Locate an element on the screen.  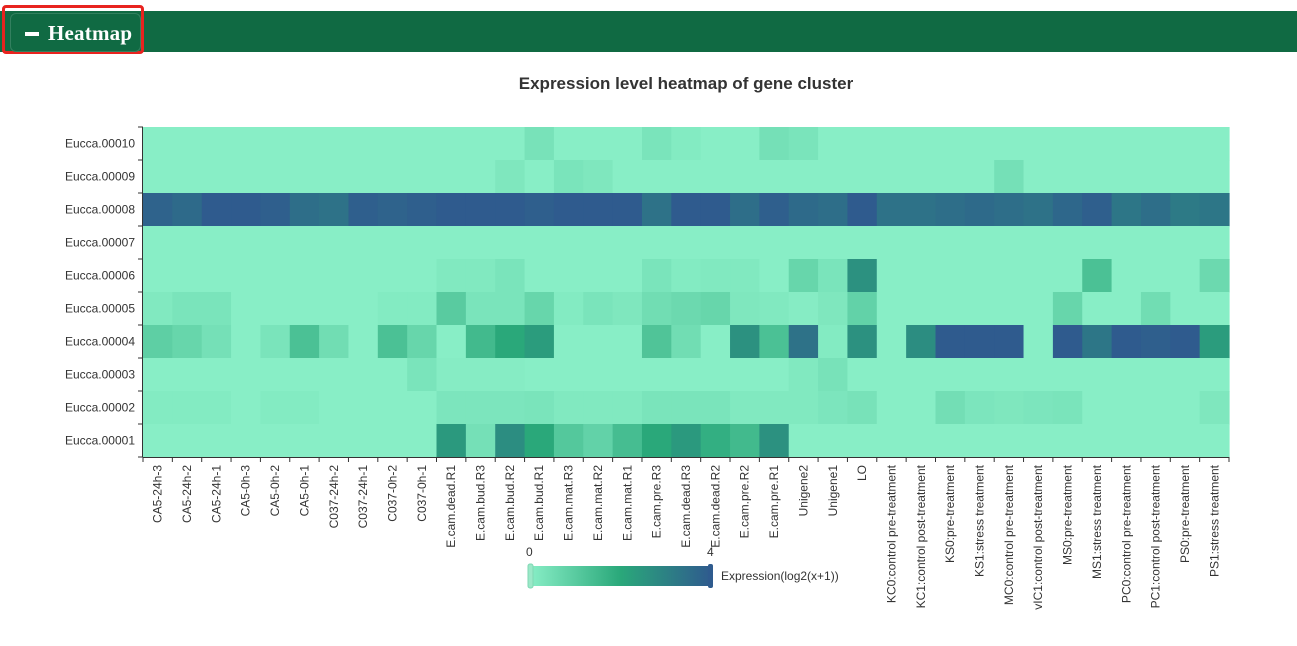
legend-min-handle is located at coordinates (530, 576).